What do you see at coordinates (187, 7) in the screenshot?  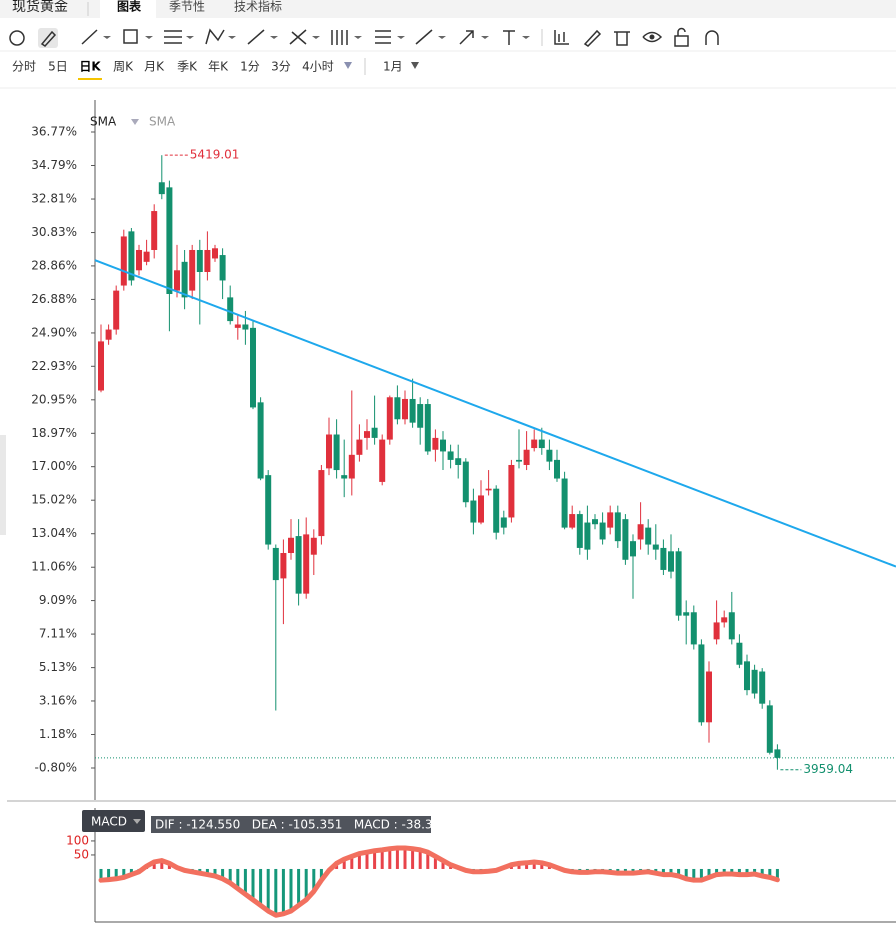 I see `tab: 季节性` at bounding box center [187, 7].